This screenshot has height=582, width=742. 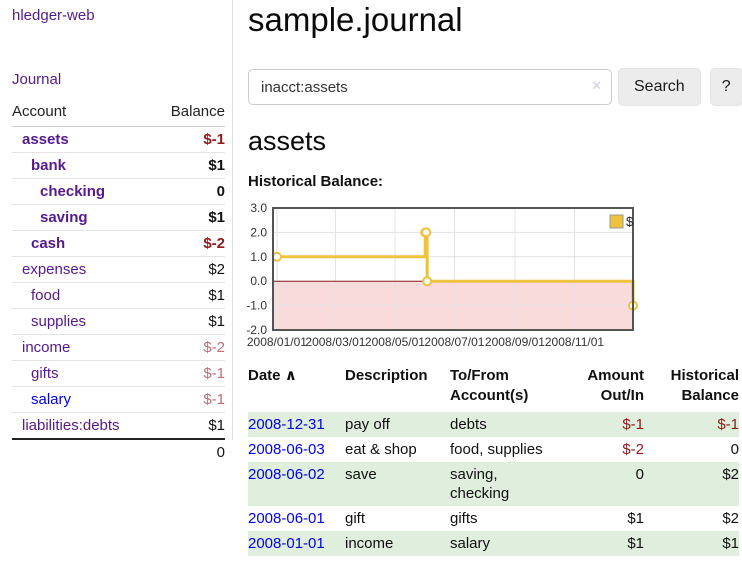 I want to click on column-header-balance: Historical Balance, so click(x=704, y=385).